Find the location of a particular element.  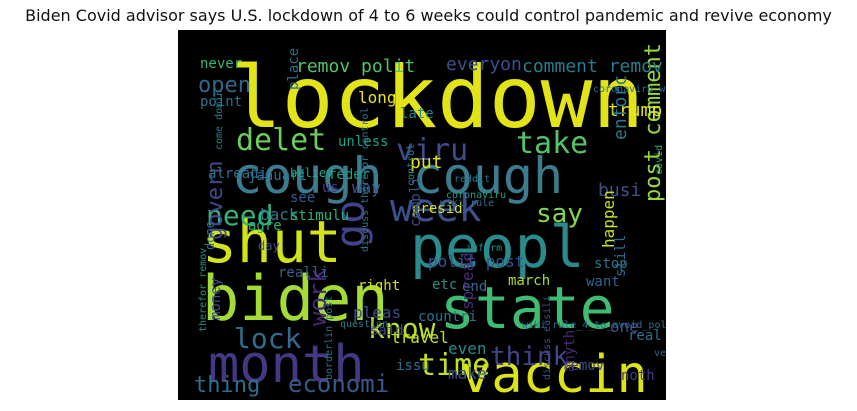

word-back: back is located at coordinates (279, 214).